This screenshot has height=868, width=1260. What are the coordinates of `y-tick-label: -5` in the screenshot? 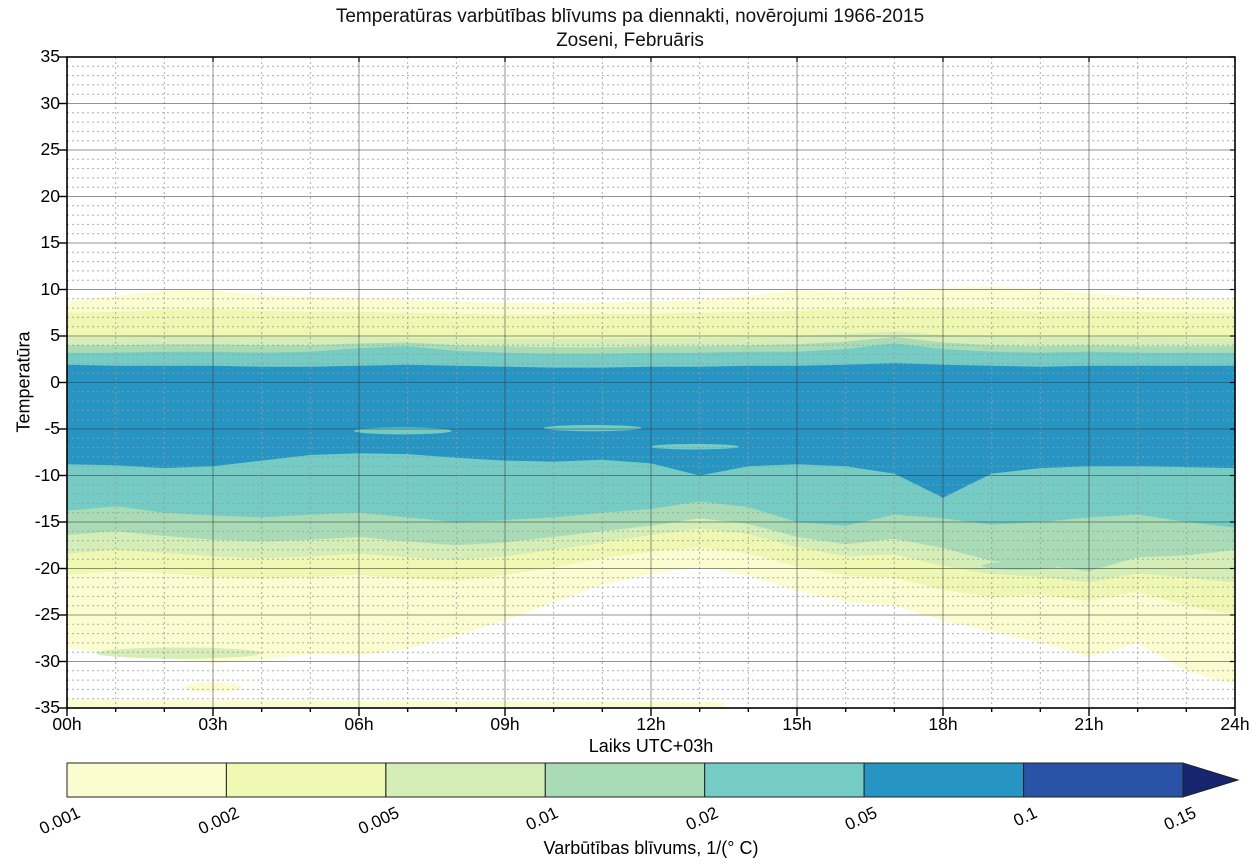 It's located at (52, 428).